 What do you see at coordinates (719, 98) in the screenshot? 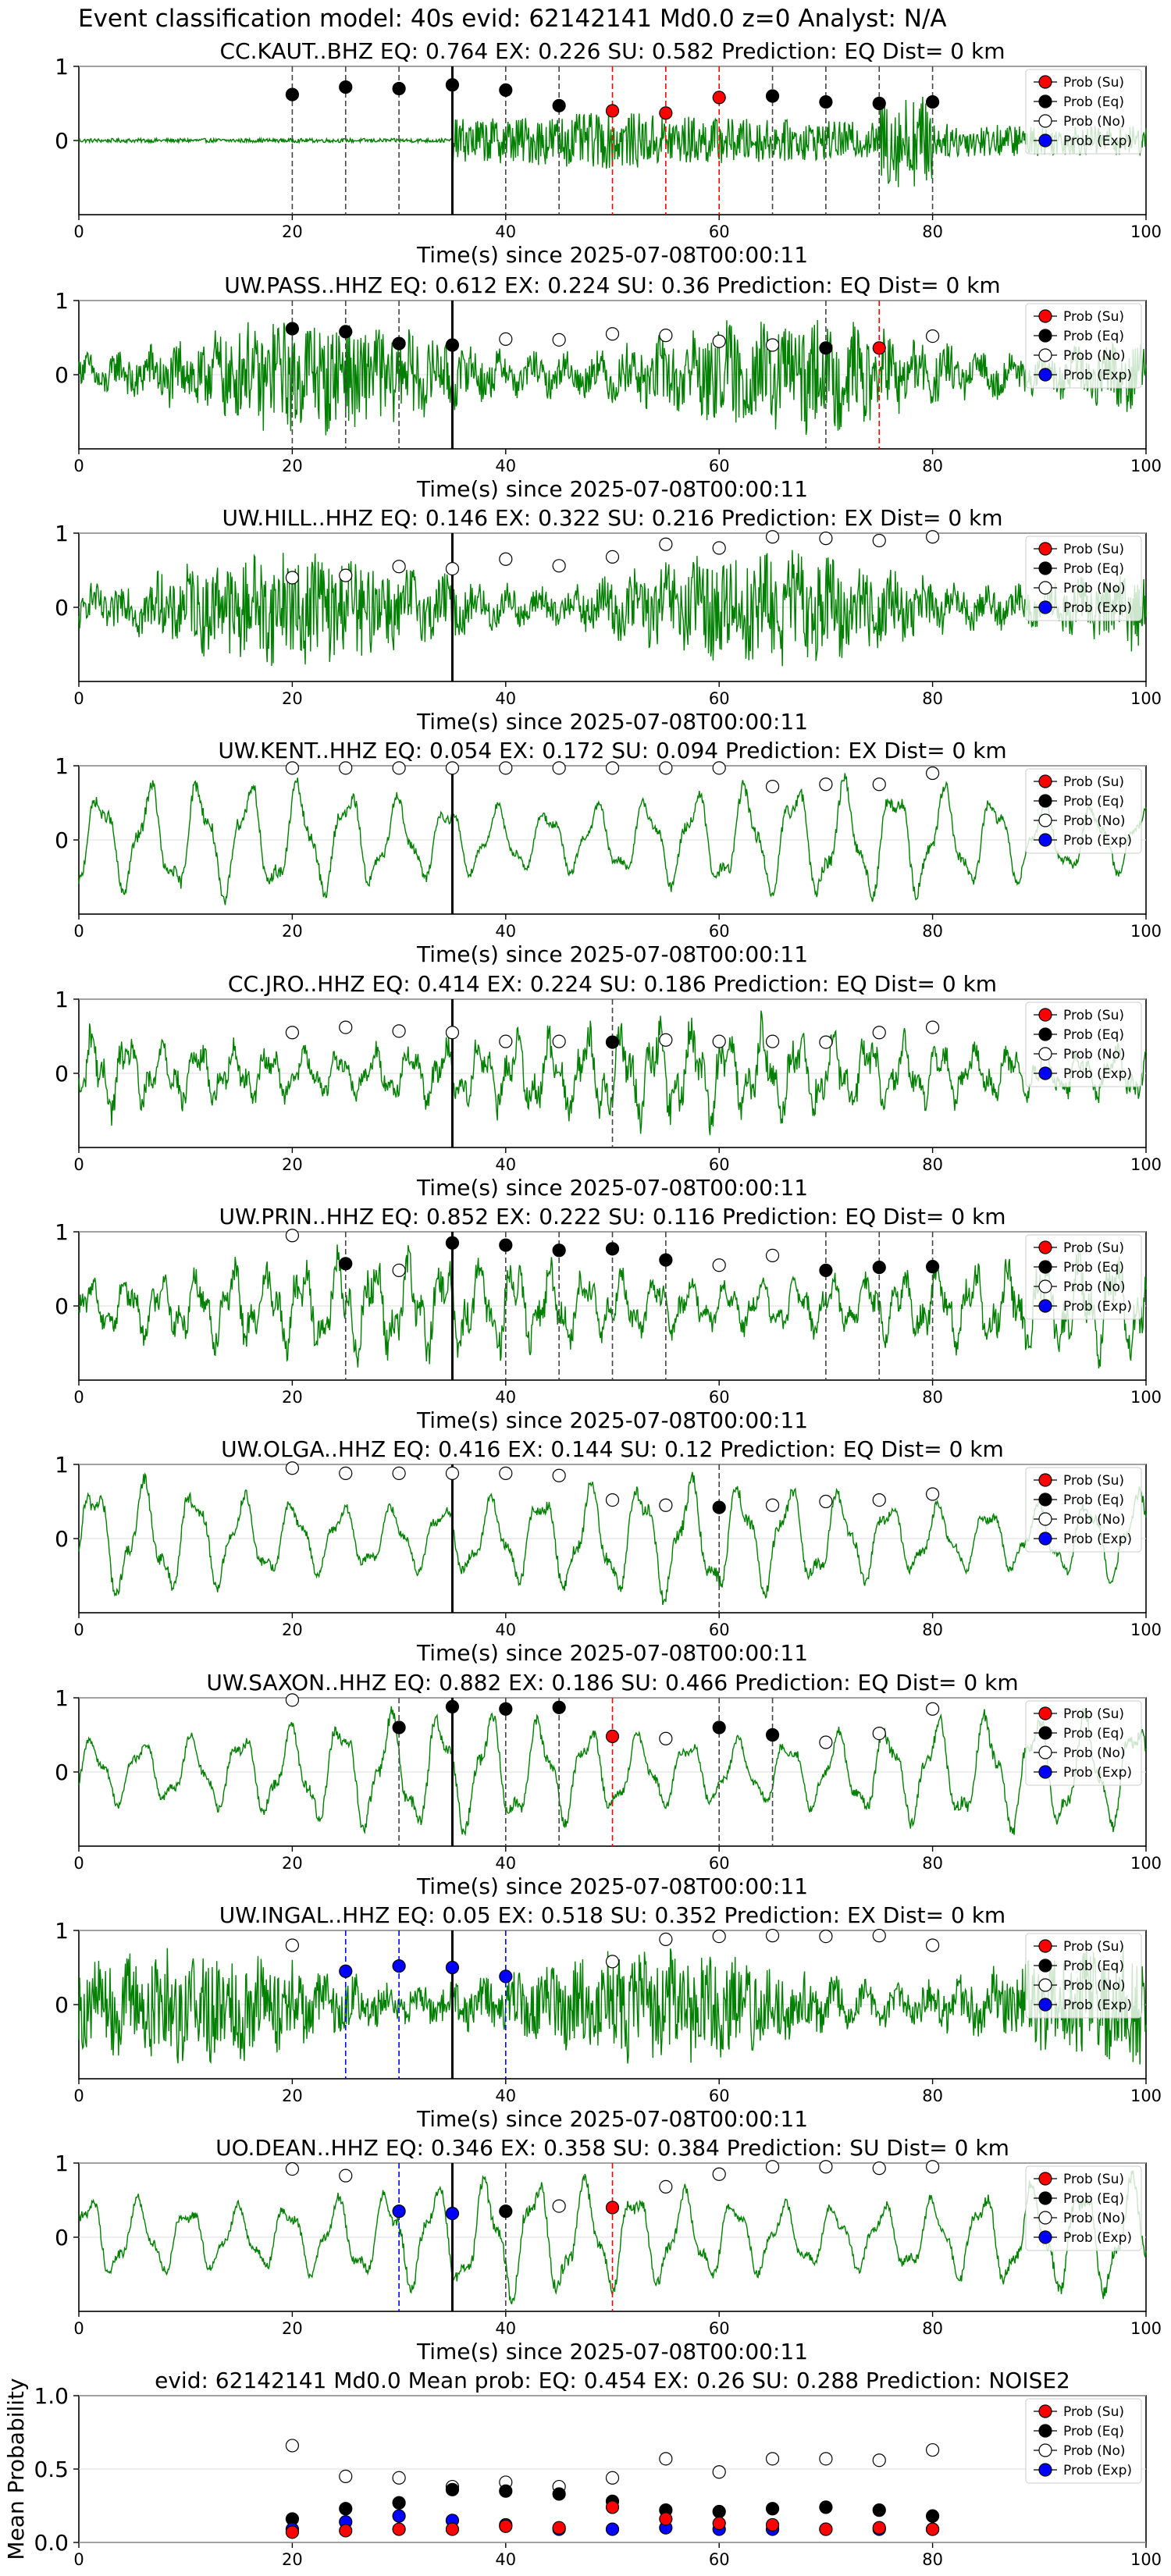
I see `prob-point-su` at bounding box center [719, 98].